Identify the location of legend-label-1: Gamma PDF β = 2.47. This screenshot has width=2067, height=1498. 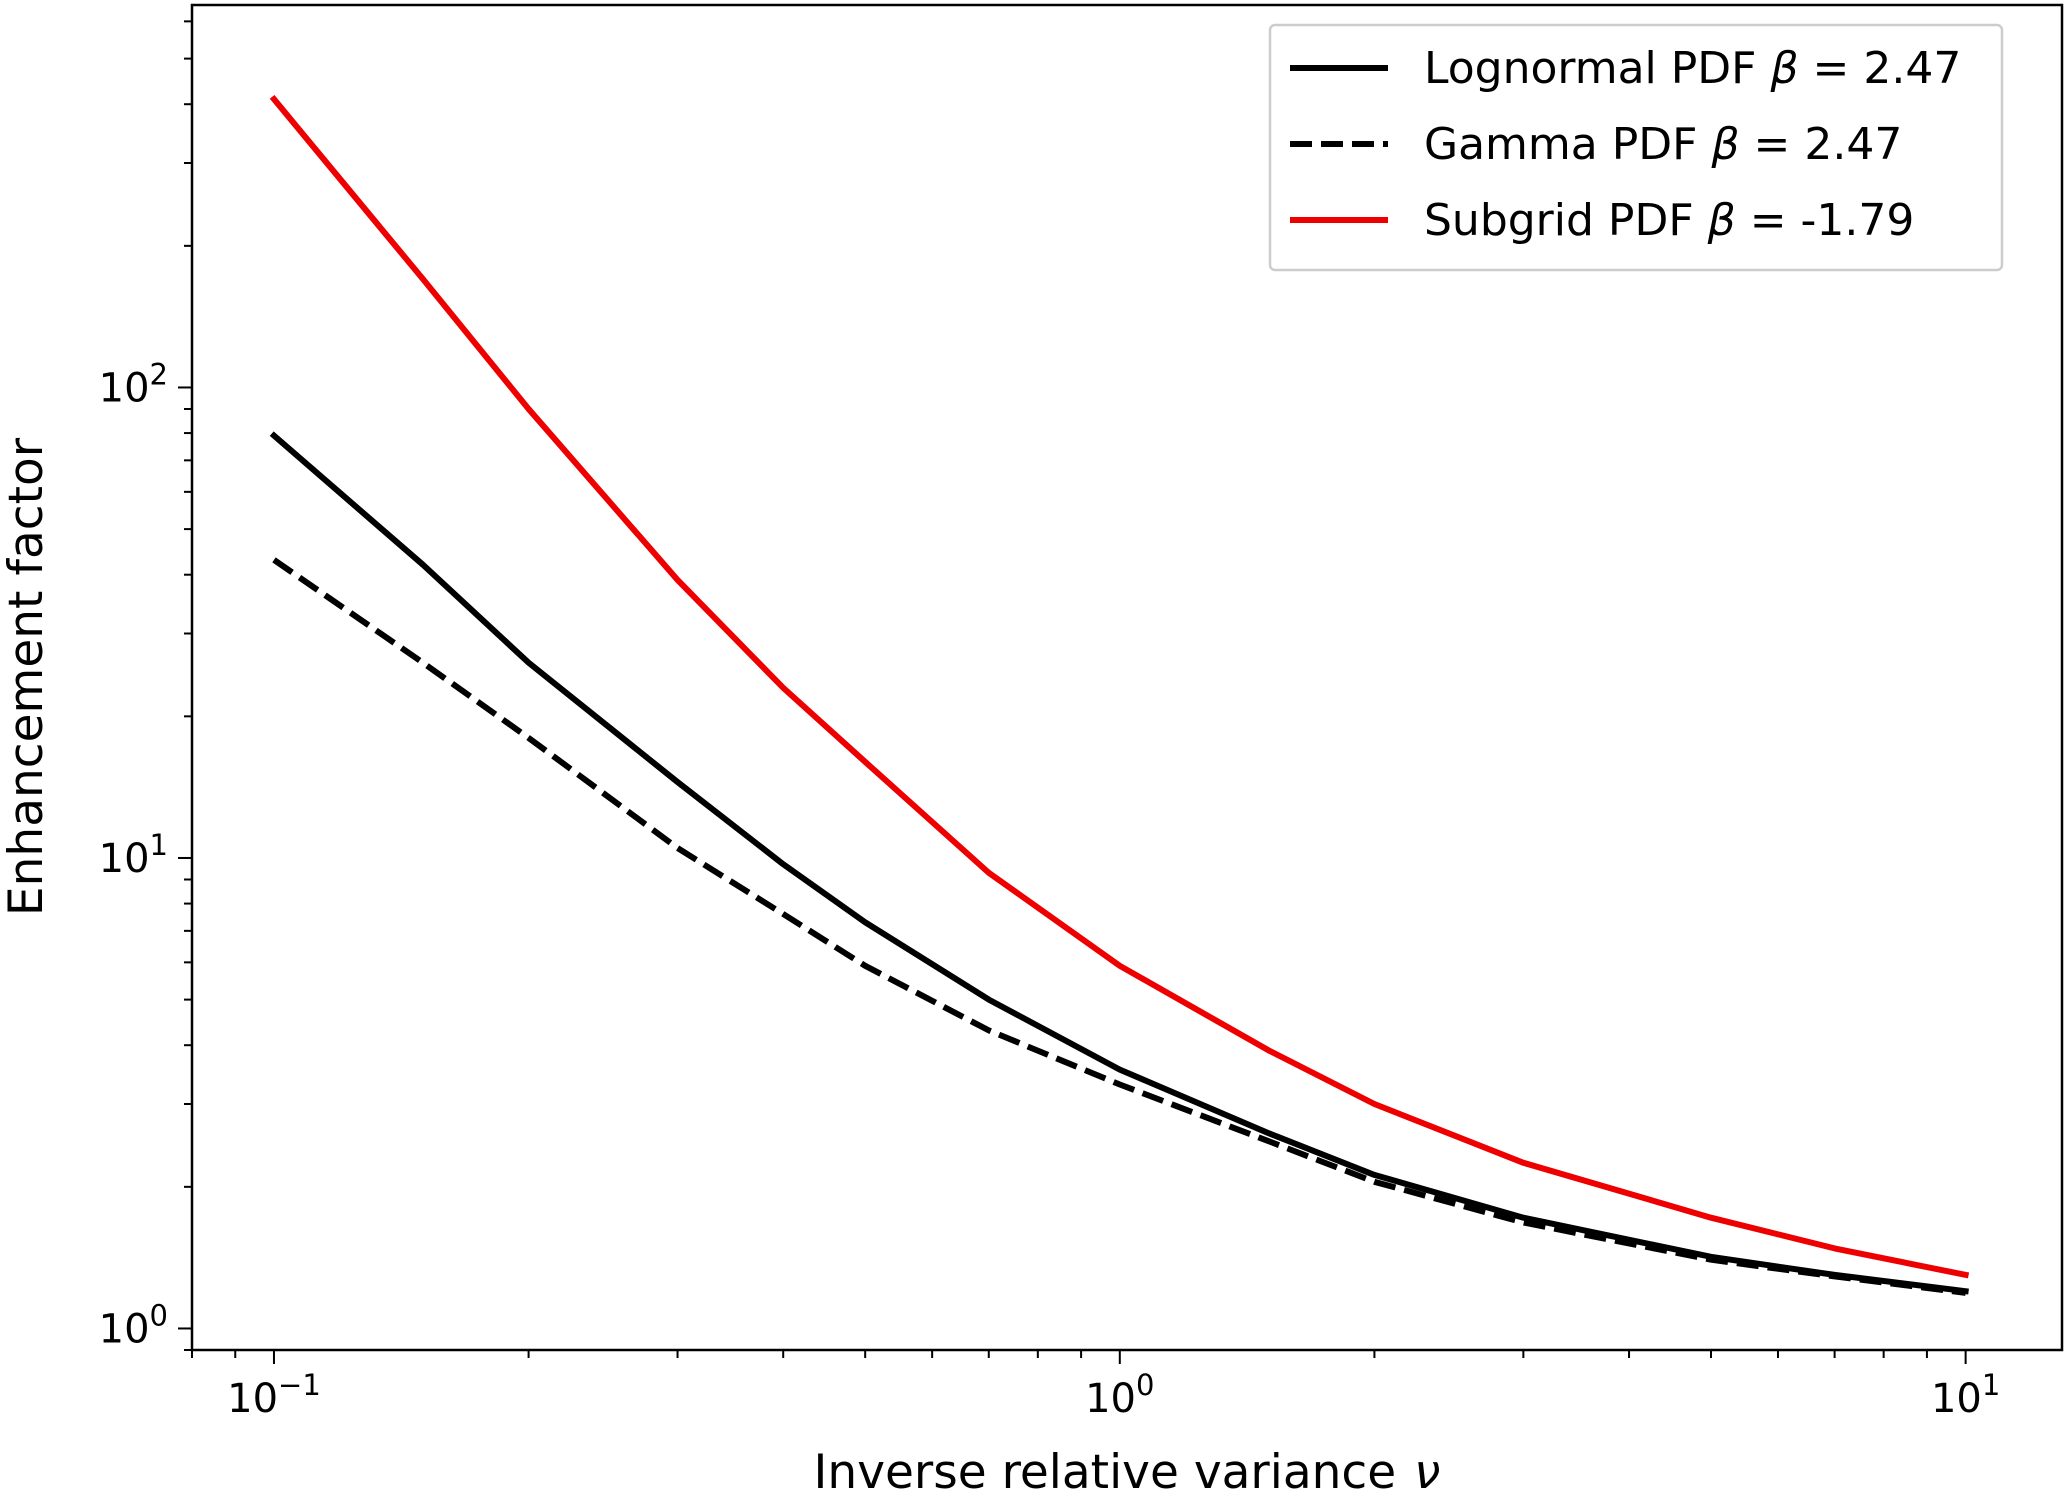
(1663, 144).